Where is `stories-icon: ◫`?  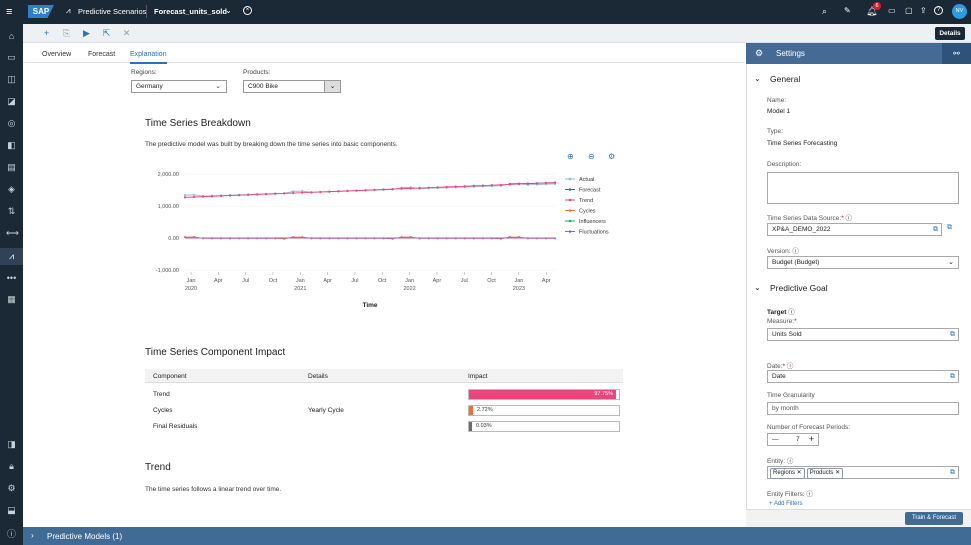
stories-icon: ◫ is located at coordinates (11, 79).